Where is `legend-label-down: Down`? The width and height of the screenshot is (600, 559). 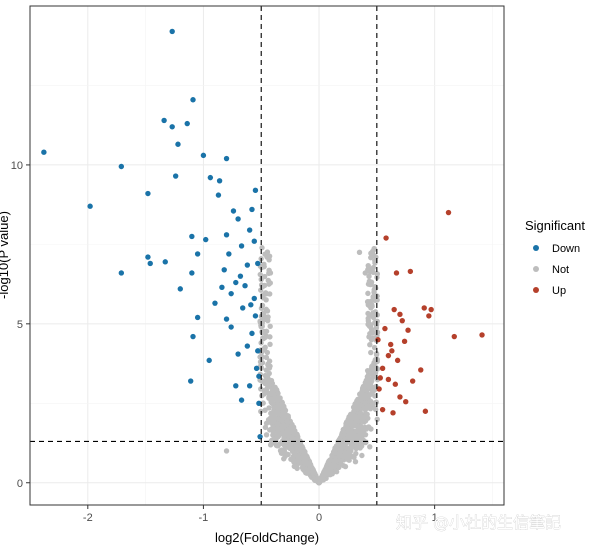 legend-label-down: Down is located at coordinates (566, 249).